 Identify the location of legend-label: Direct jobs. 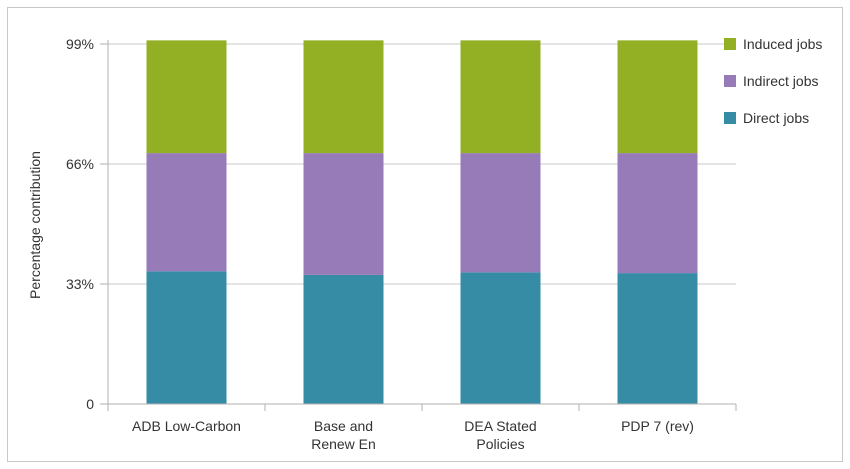
(776, 118).